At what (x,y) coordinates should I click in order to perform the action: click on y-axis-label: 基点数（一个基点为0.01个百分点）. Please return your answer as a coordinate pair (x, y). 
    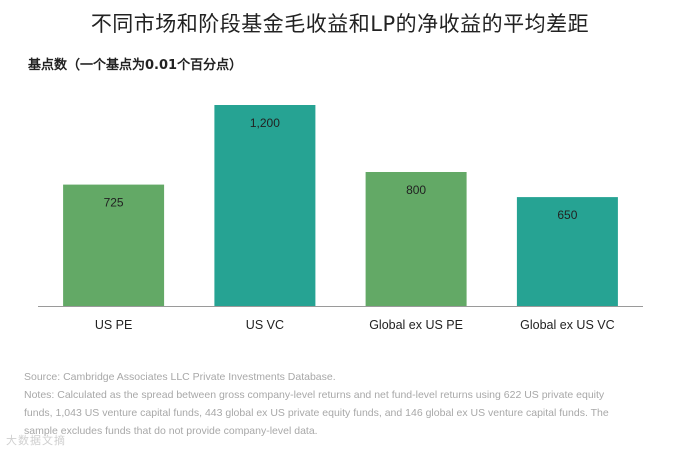
    Looking at the image, I should click on (135, 65).